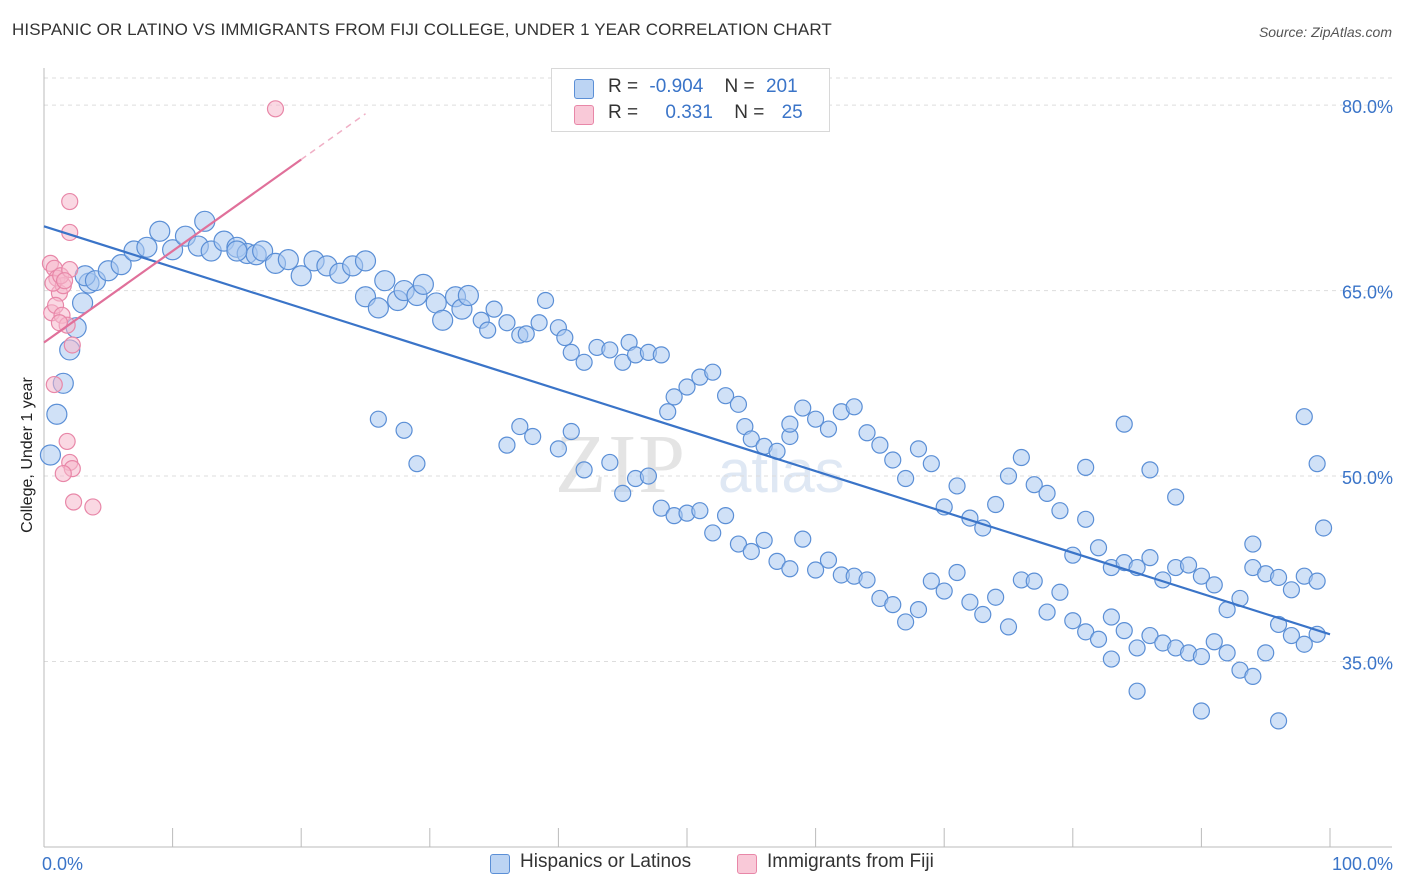 The image size is (1406, 892). What do you see at coordinates (690, 100) in the screenshot?
I see `stats-legend: R = -0.904 N = 201 R = 0.331 N = 25` at bounding box center [690, 100].